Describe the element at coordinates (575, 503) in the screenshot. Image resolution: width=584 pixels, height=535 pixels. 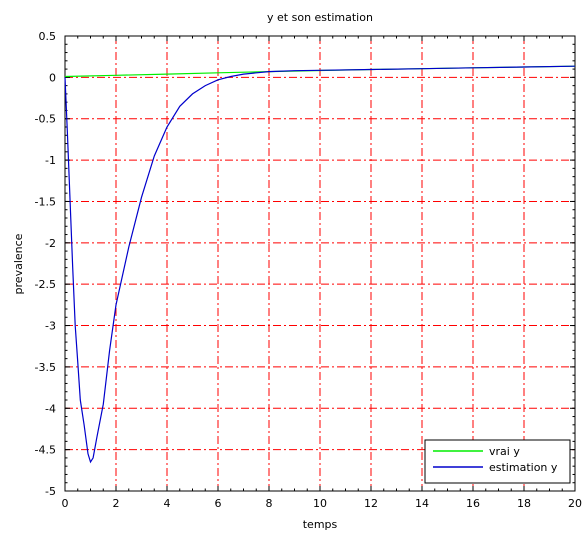
I see `x-tick-label: 20` at that location.